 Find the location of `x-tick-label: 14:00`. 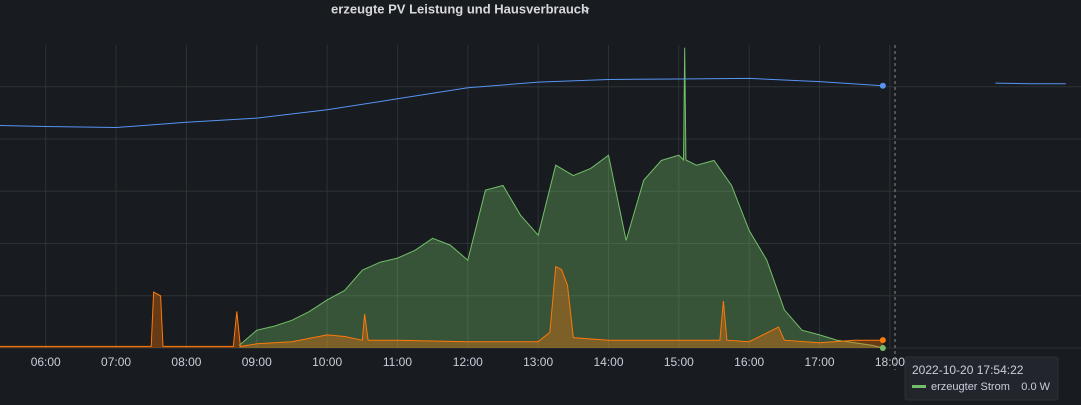

x-tick-label: 14:00 is located at coordinates (608, 362).